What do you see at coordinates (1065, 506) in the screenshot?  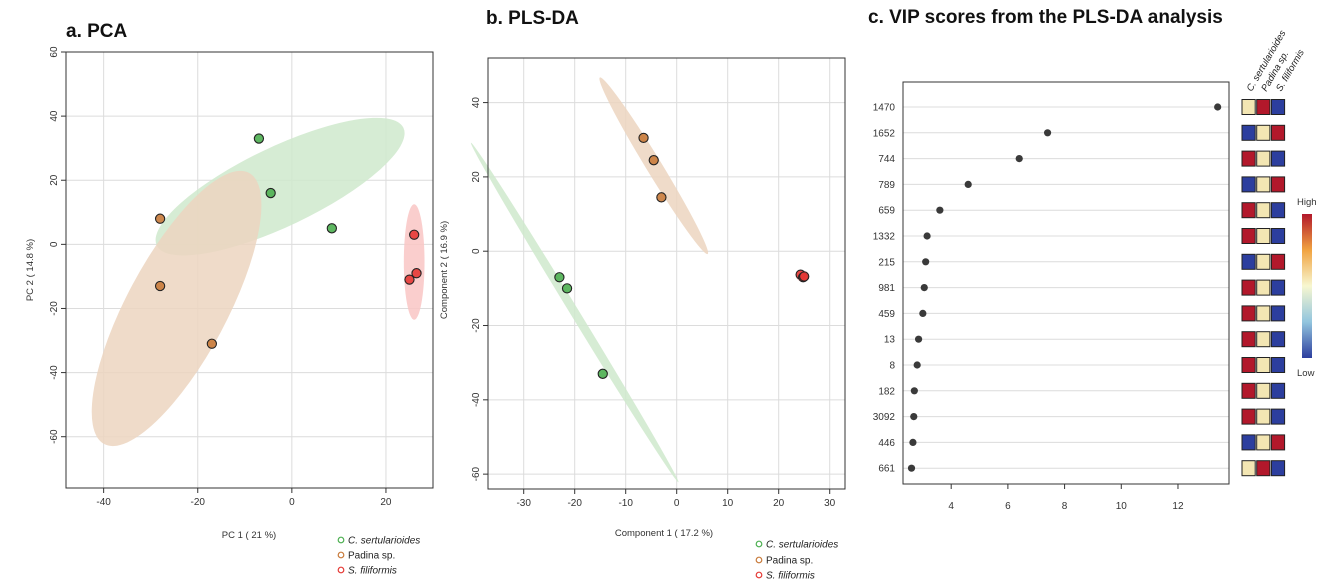 I see `vip-x-tick-label: 8` at bounding box center [1065, 506].